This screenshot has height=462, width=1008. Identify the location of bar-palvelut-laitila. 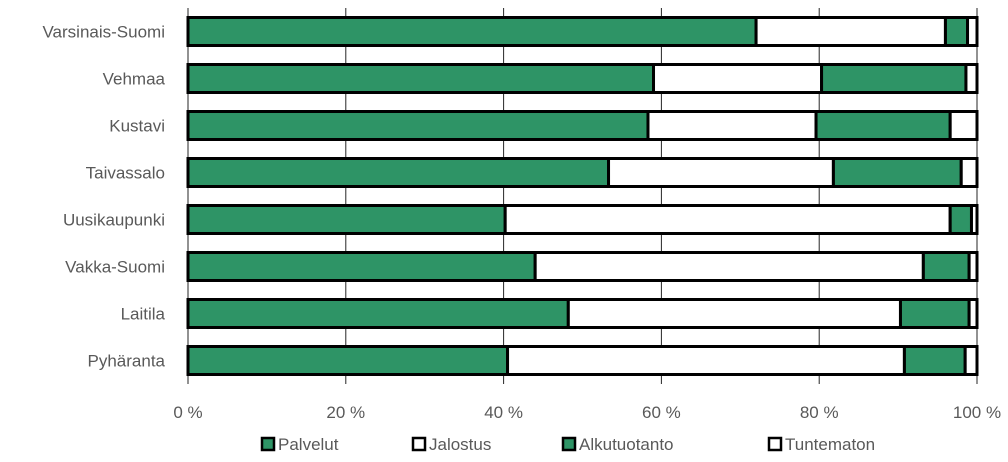
(378, 313).